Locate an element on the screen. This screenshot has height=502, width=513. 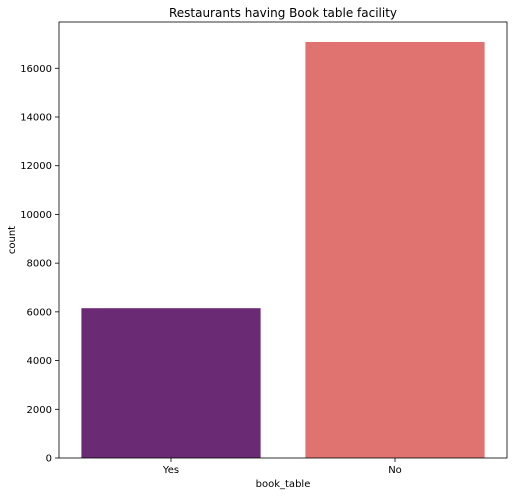
y-tick-label: 6000 is located at coordinates (39, 312).